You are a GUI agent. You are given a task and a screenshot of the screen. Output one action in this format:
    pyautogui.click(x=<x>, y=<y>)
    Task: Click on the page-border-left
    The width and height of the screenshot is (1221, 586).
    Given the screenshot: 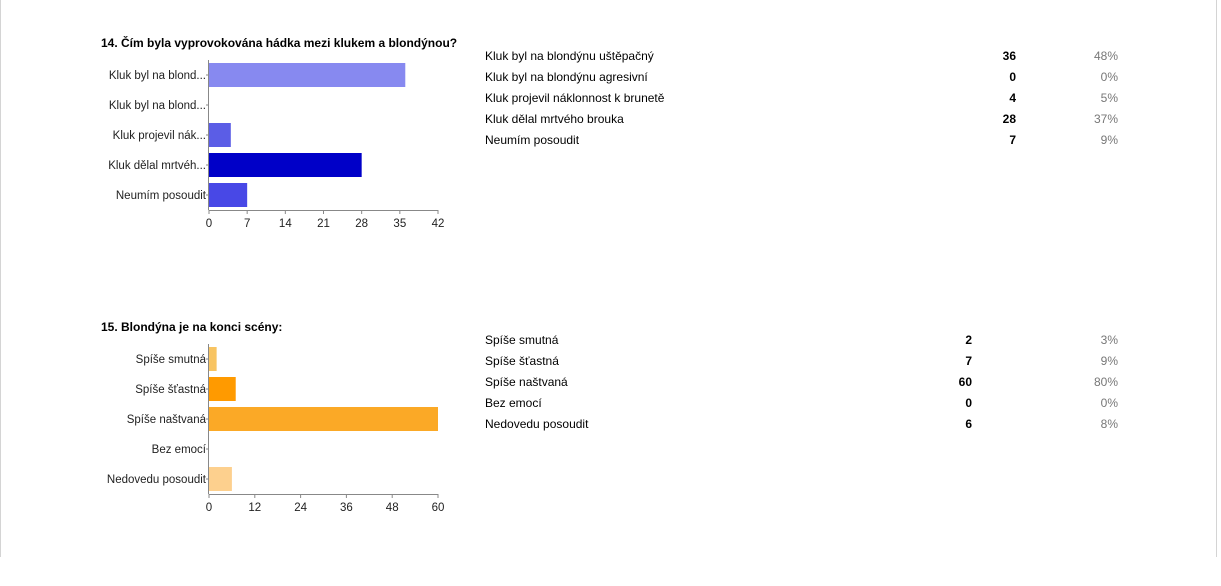 What is the action you would take?
    pyautogui.click(x=0, y=278)
    